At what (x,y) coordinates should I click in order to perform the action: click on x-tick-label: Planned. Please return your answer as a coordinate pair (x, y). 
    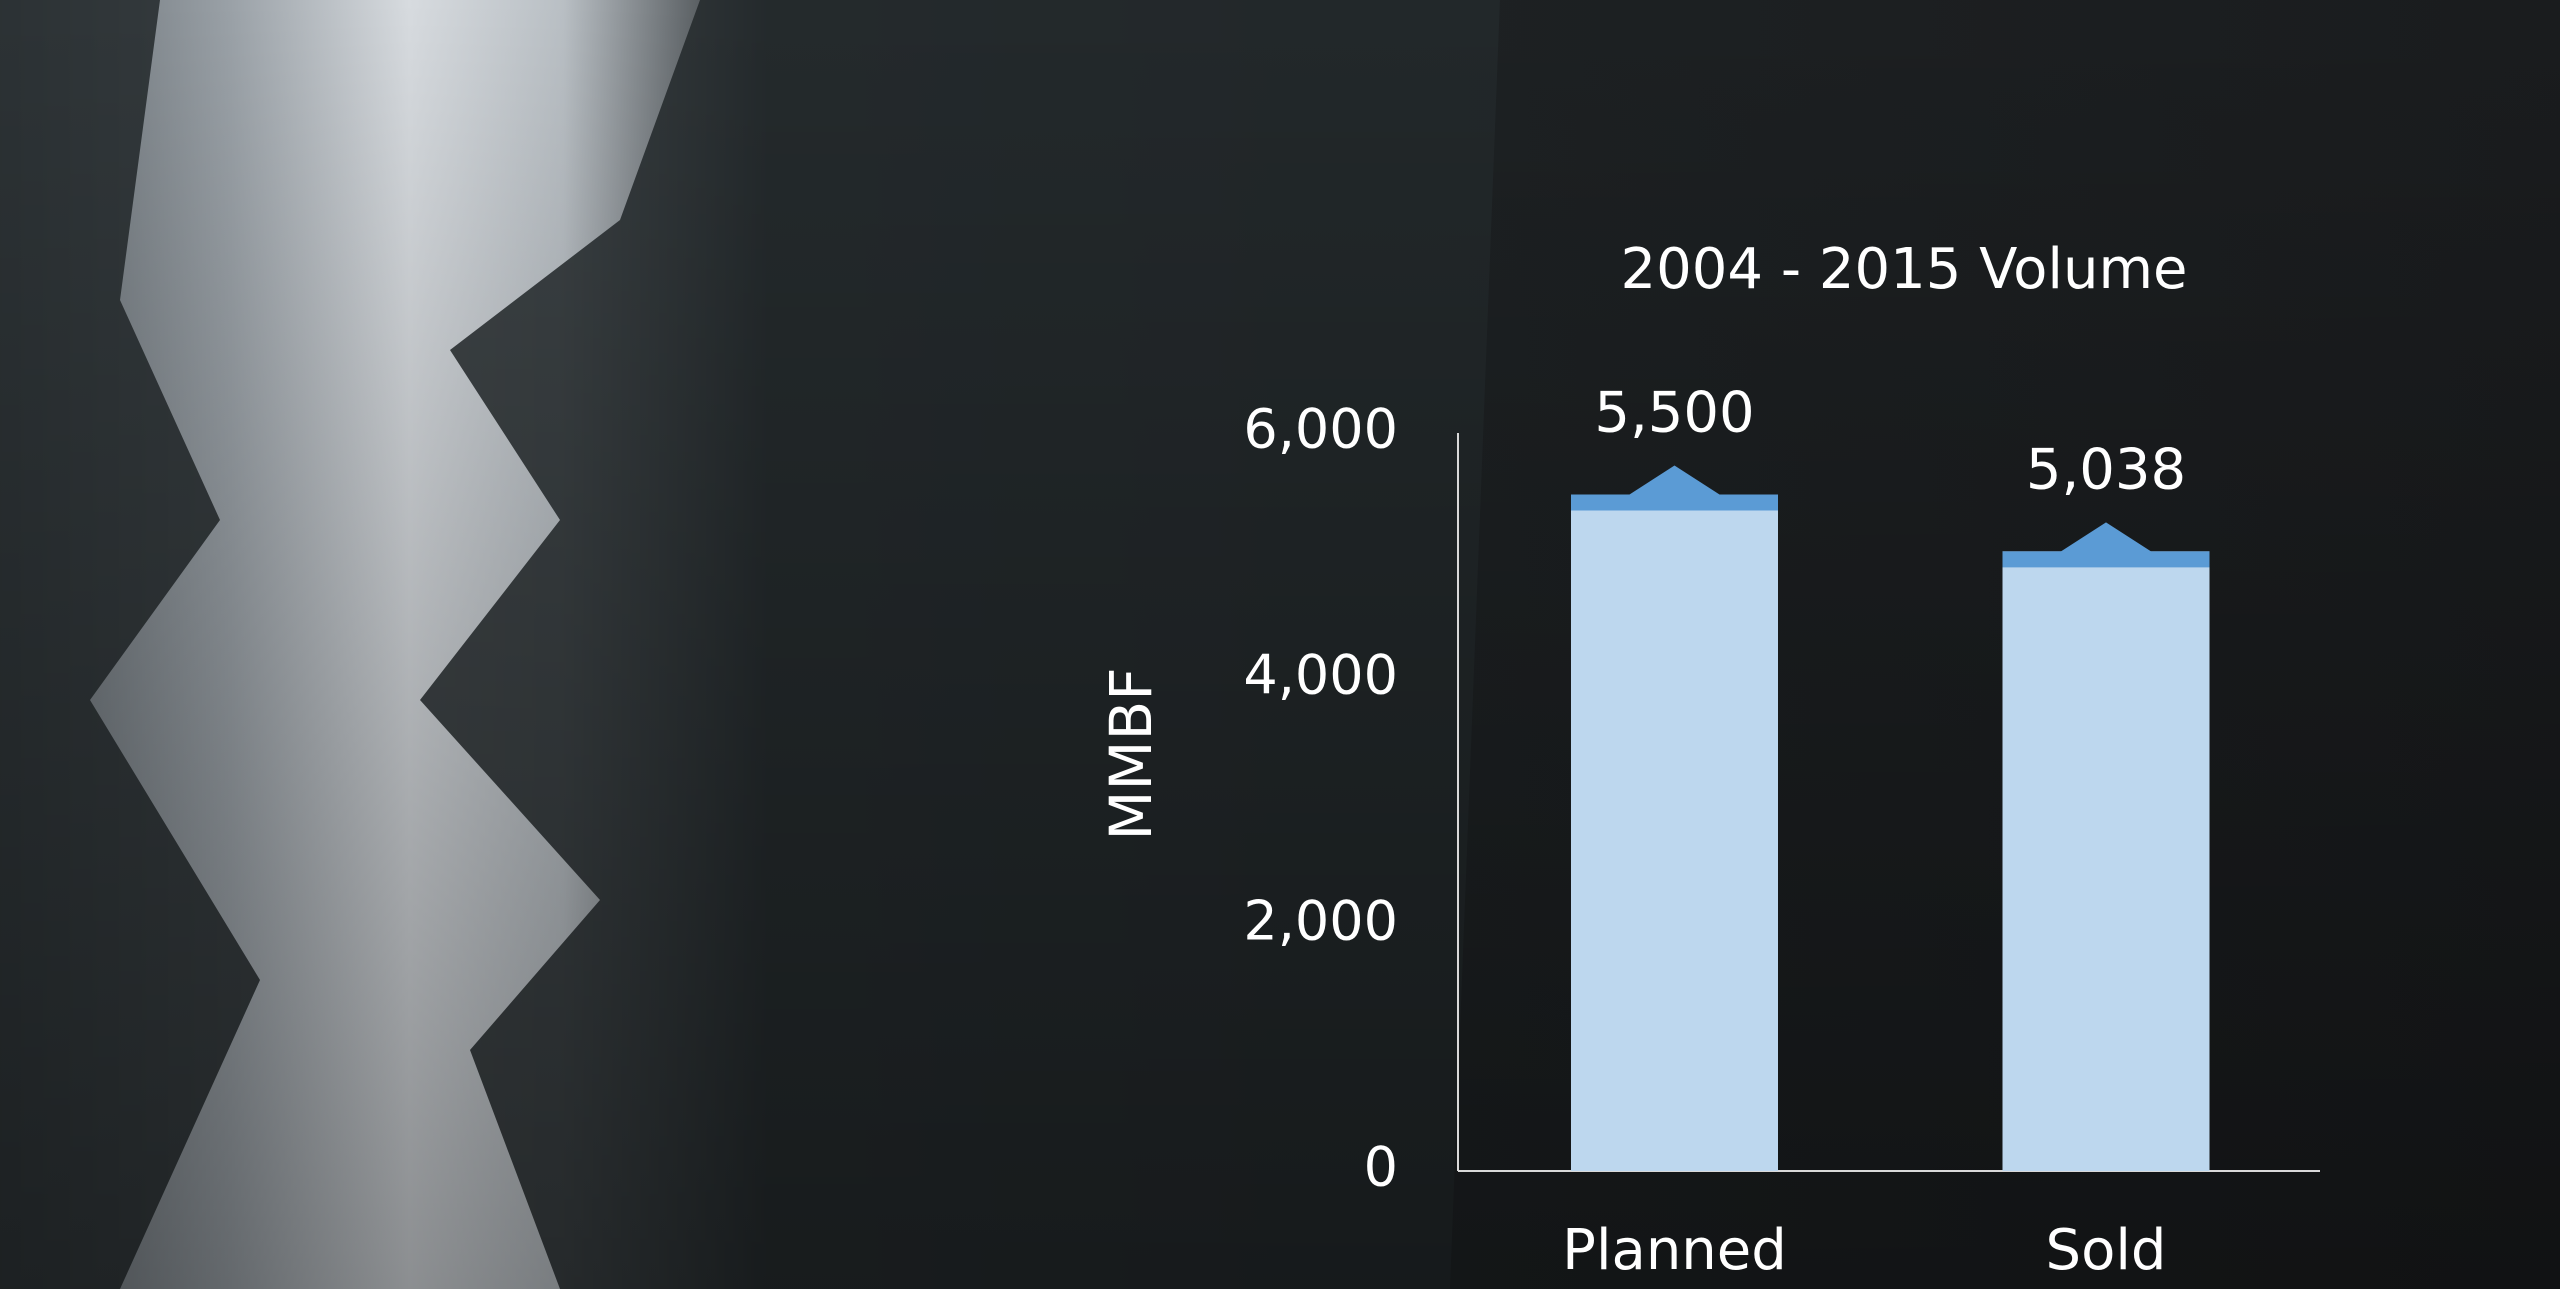
    Looking at the image, I should click on (1674, 1250).